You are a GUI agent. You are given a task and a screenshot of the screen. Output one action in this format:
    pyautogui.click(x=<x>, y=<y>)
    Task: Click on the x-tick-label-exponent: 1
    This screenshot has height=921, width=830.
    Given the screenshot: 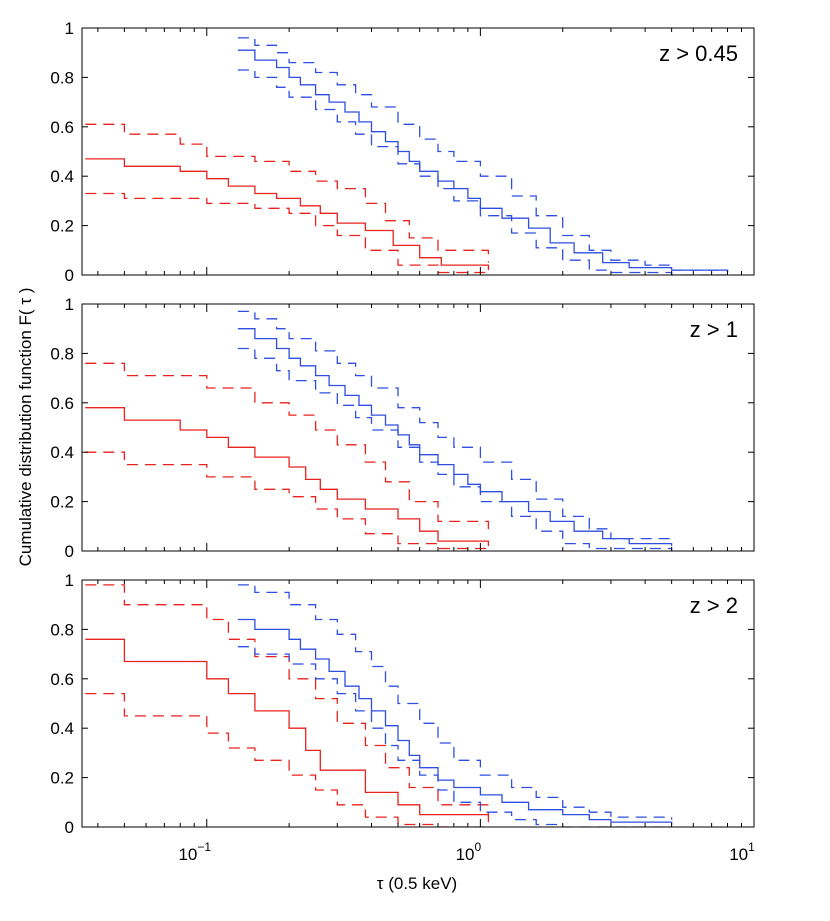 What is the action you would take?
    pyautogui.click(x=751, y=847)
    